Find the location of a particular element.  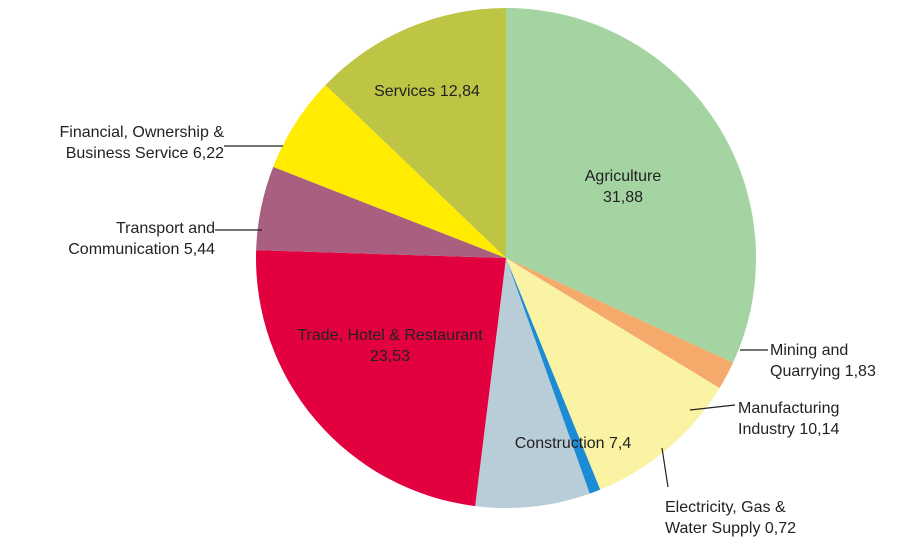

slice-label: Electricity, Gas & Water Supply 0,72 is located at coordinates (742, 518).